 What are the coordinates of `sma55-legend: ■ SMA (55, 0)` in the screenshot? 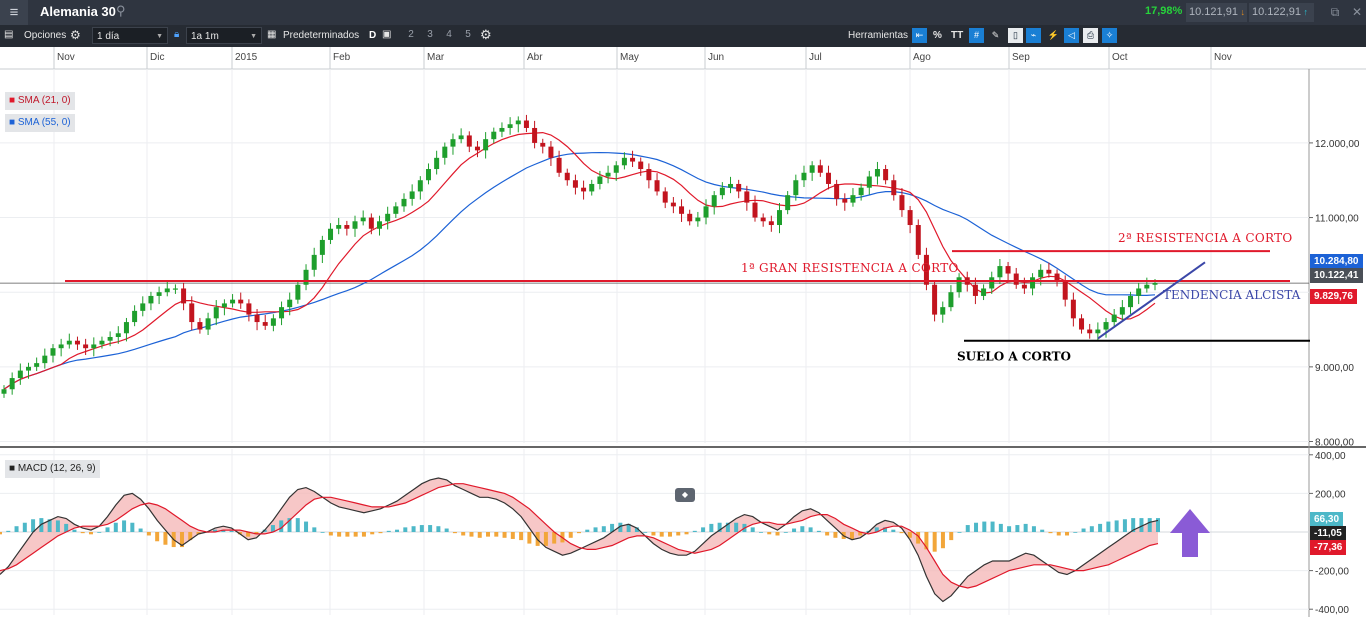 It's located at (40, 123).